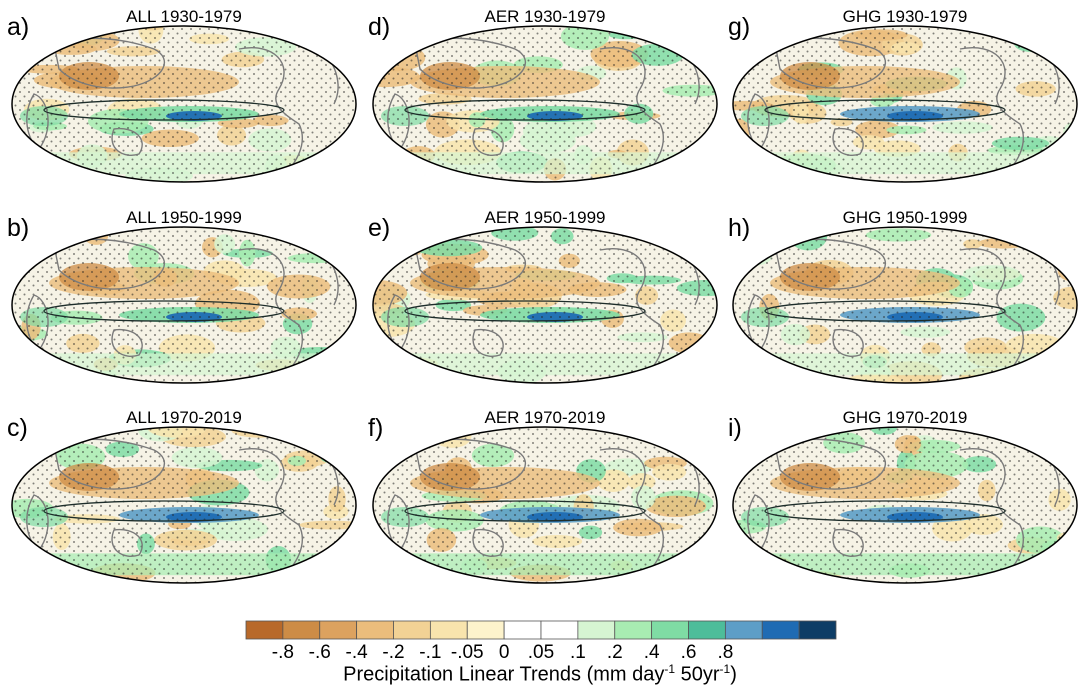 The image size is (1082, 698). What do you see at coordinates (504, 652) in the screenshot?
I see `colorbar-tick-label: 0` at bounding box center [504, 652].